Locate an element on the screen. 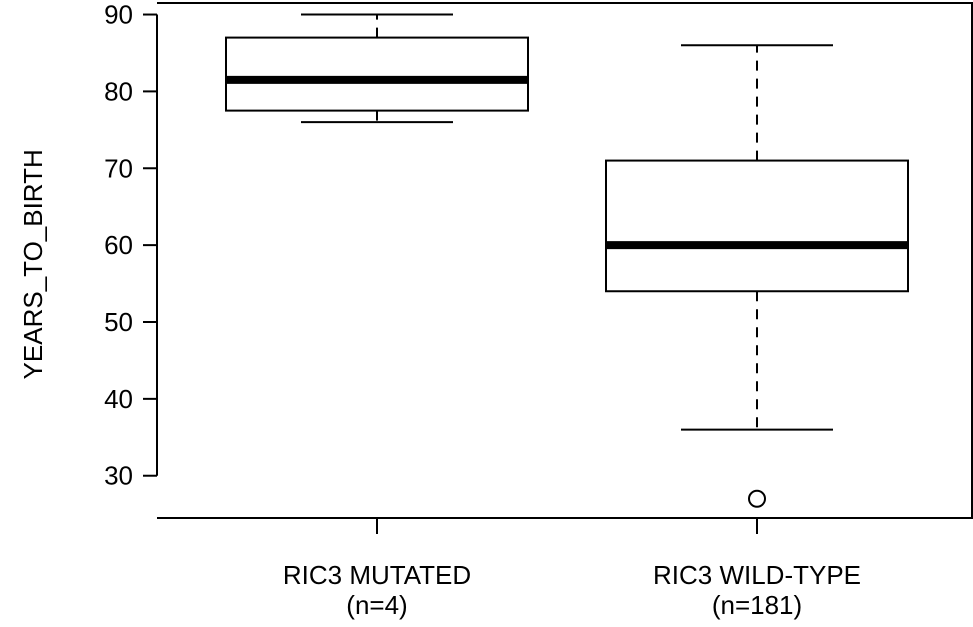 This screenshot has height=627, width=973. y-tick-label: 60 is located at coordinates (118, 245).